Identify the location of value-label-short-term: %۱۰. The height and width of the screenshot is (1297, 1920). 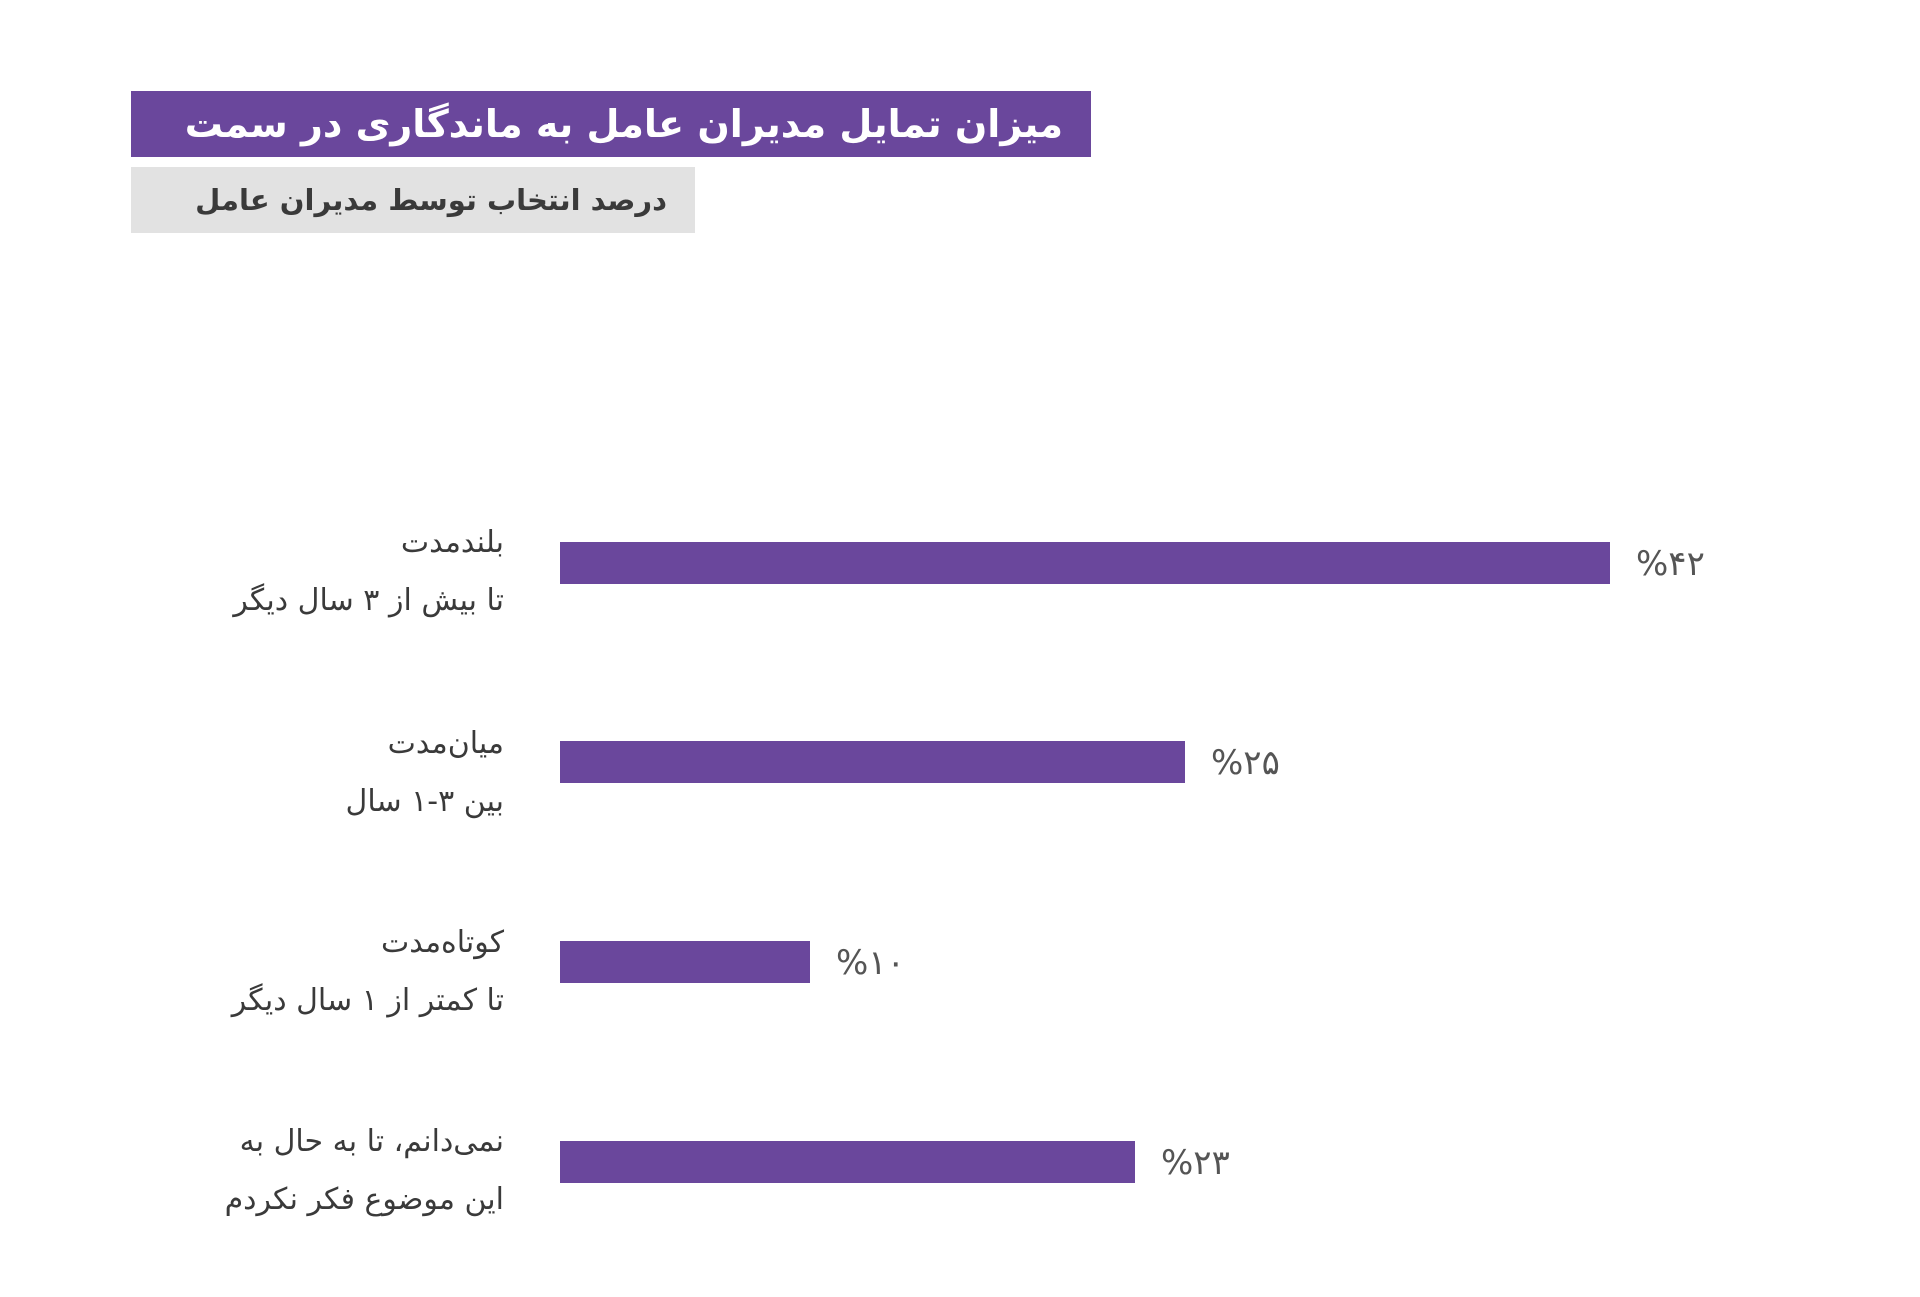
(870, 963).